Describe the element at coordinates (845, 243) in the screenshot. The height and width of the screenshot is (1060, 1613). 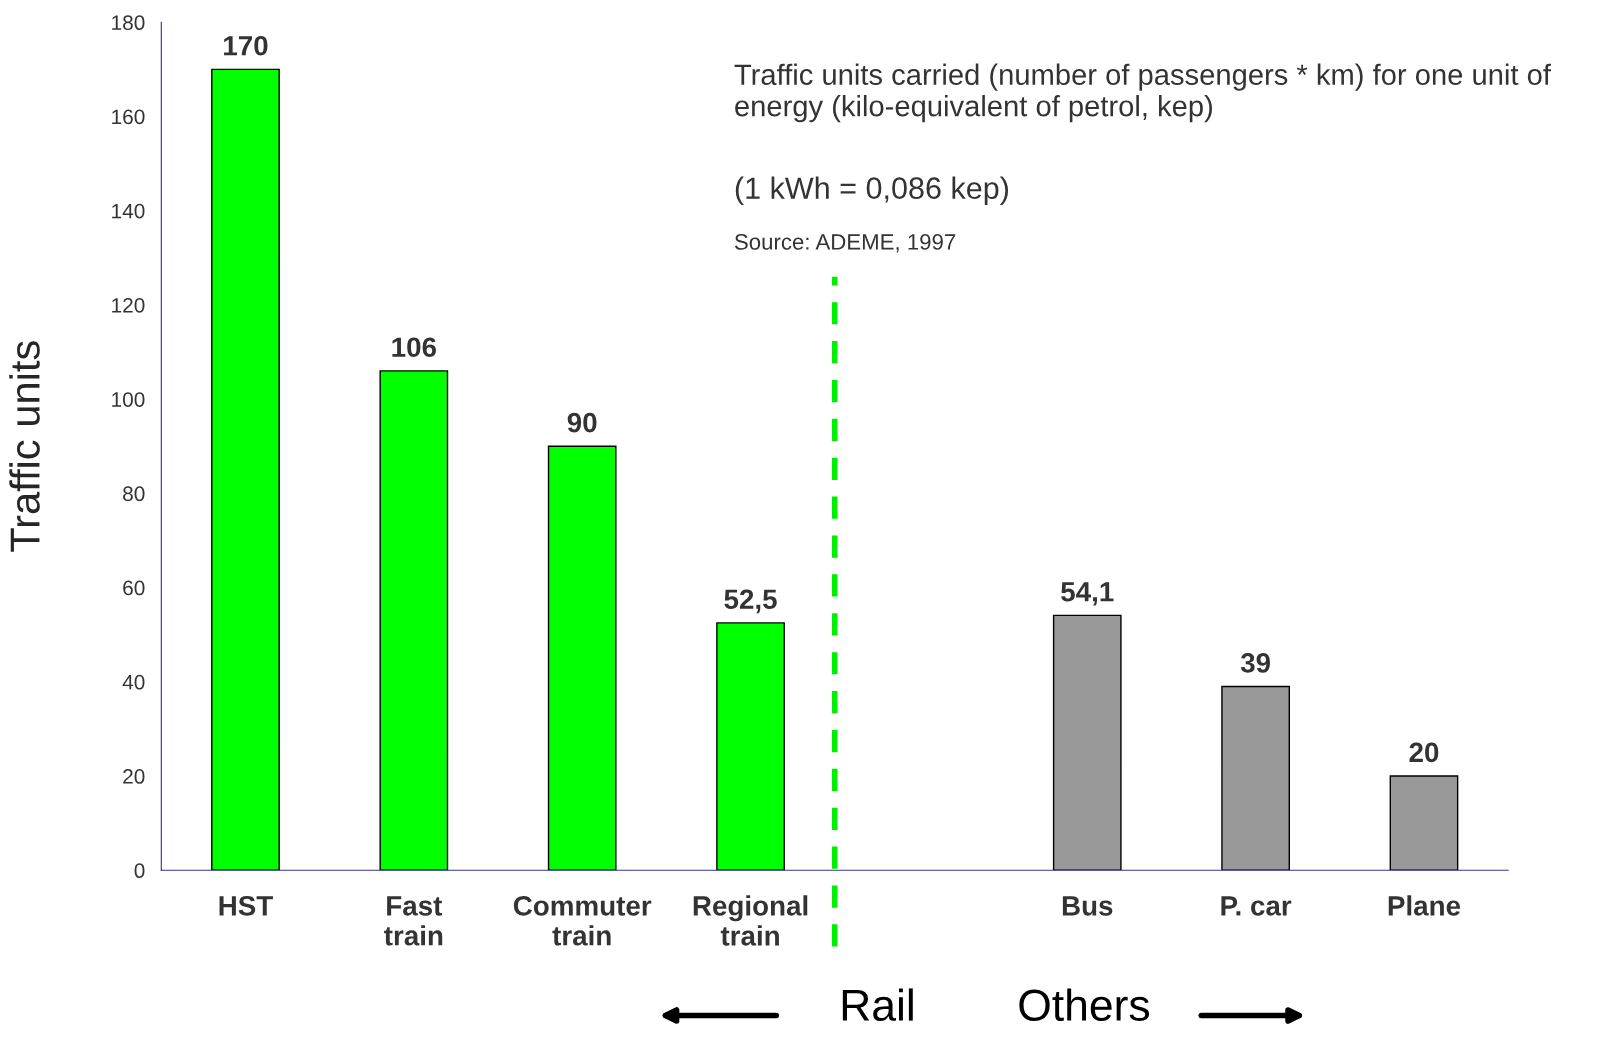
I see `annotation: Source: ADEME, 1997` at that location.